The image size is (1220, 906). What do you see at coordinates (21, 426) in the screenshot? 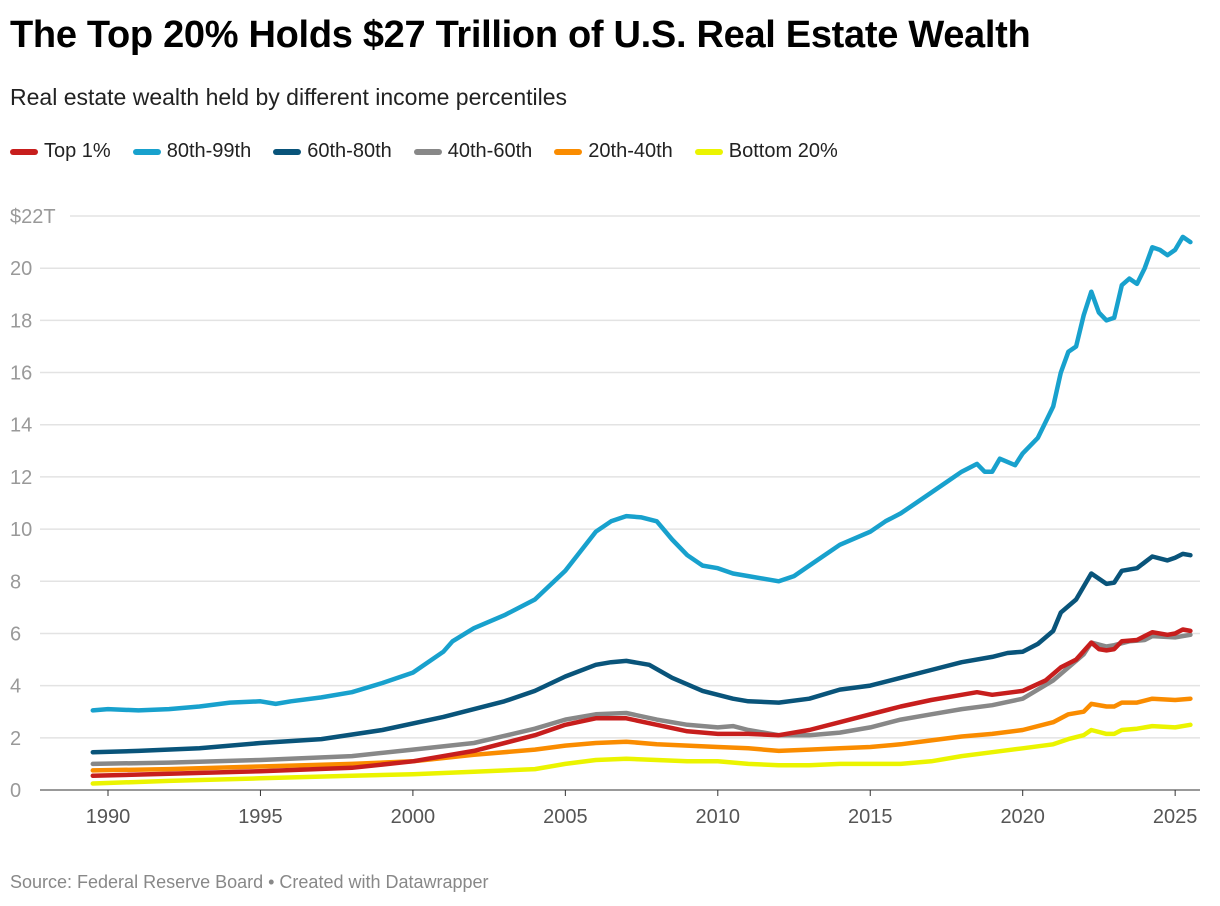
I see `y-tick-label: 14` at bounding box center [21, 426].